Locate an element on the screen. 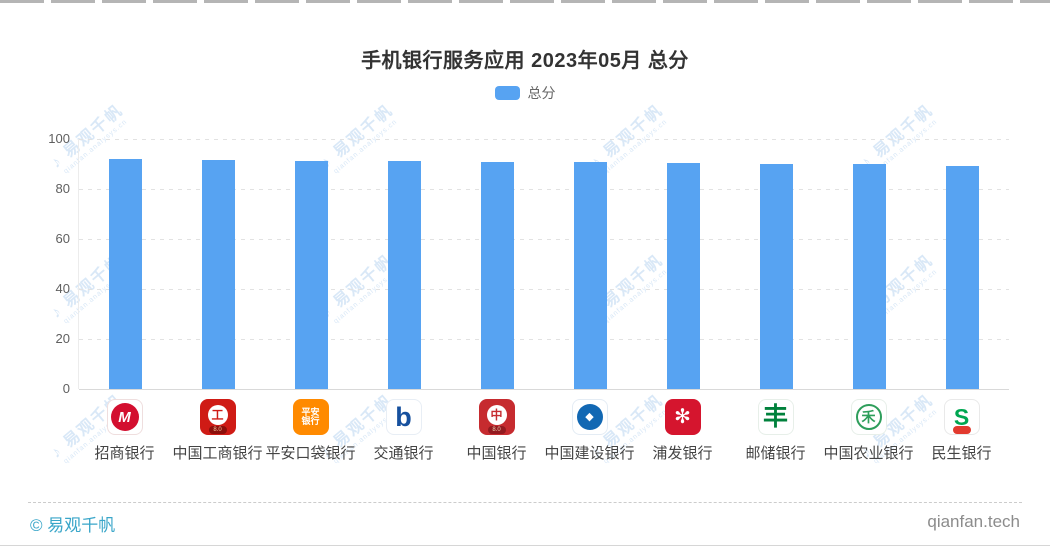  top-dashed-border is located at coordinates (525, 1).